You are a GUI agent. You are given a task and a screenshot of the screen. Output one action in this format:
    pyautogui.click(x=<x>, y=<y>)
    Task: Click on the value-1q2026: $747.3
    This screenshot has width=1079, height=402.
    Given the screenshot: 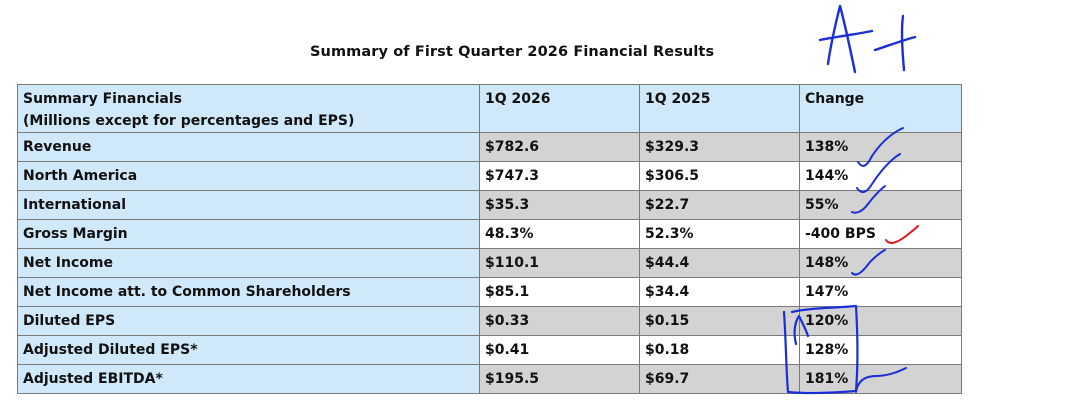 What is the action you would take?
    pyautogui.click(x=559, y=176)
    